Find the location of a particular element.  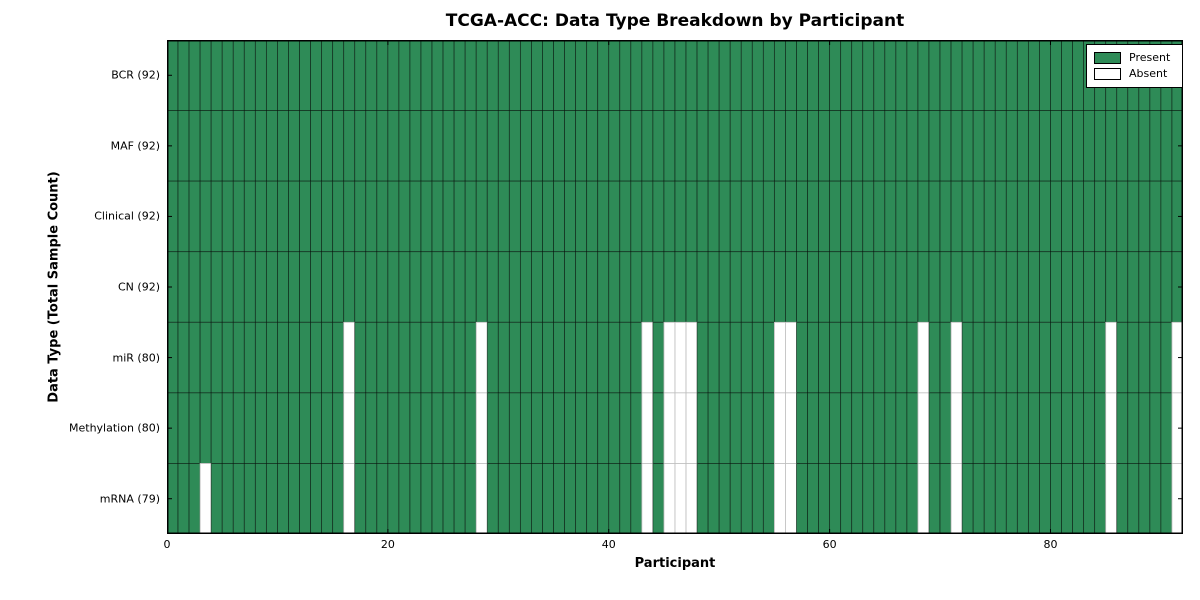

x-axis-label: Participant is located at coordinates (675, 563).